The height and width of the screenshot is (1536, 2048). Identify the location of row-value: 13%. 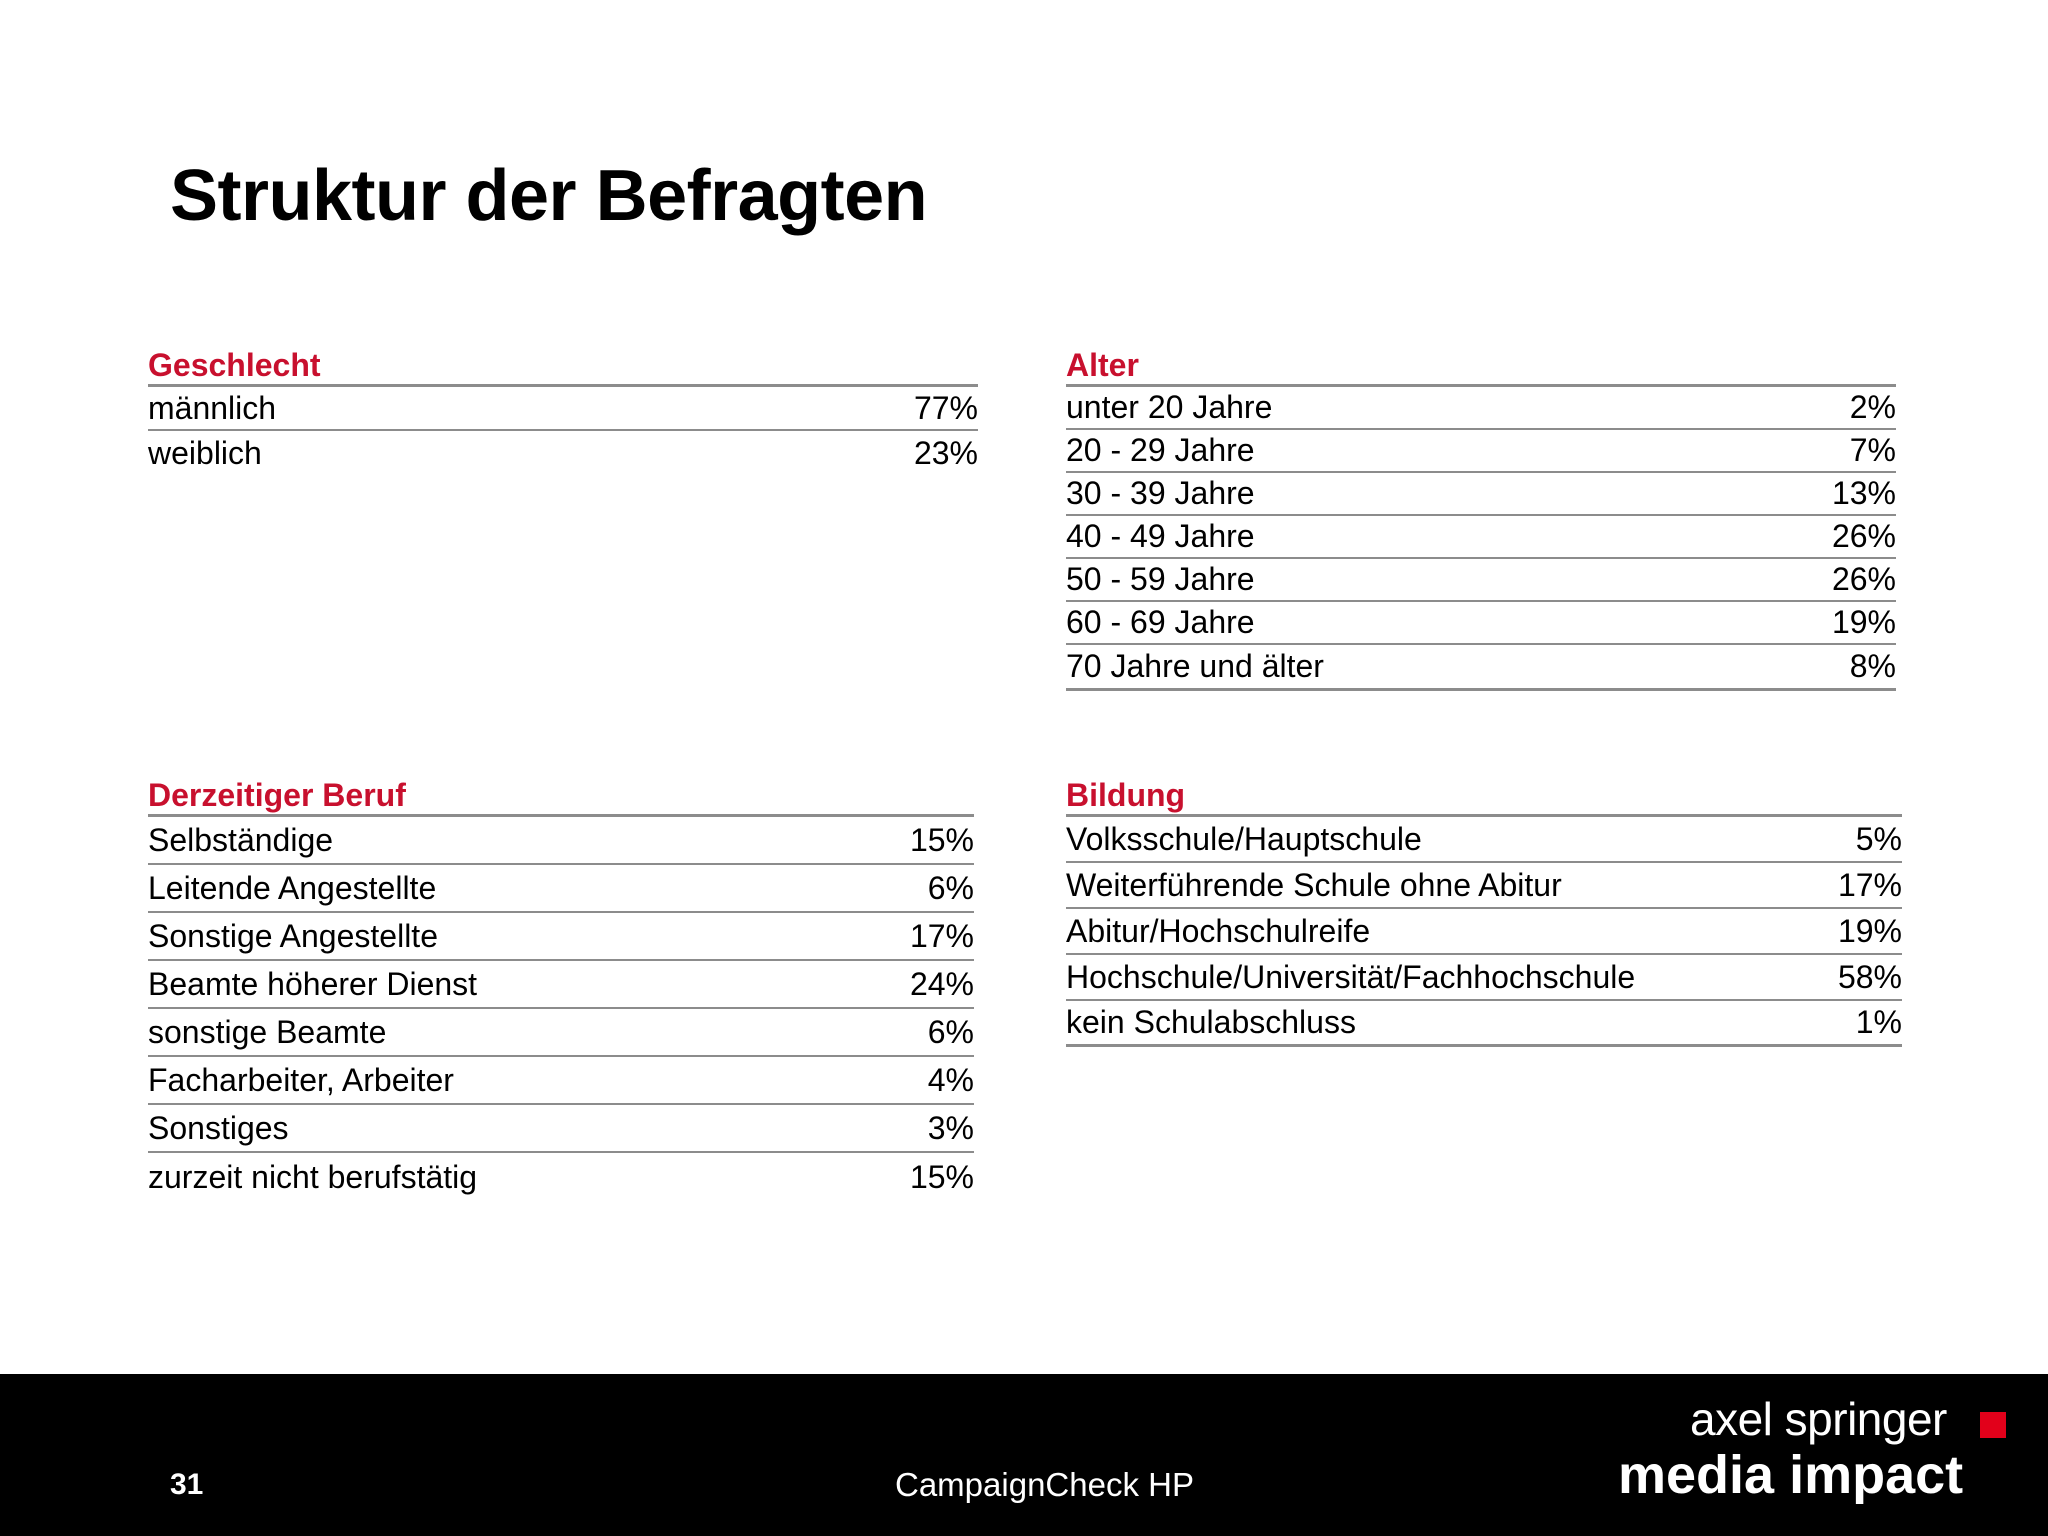
(1863, 493).